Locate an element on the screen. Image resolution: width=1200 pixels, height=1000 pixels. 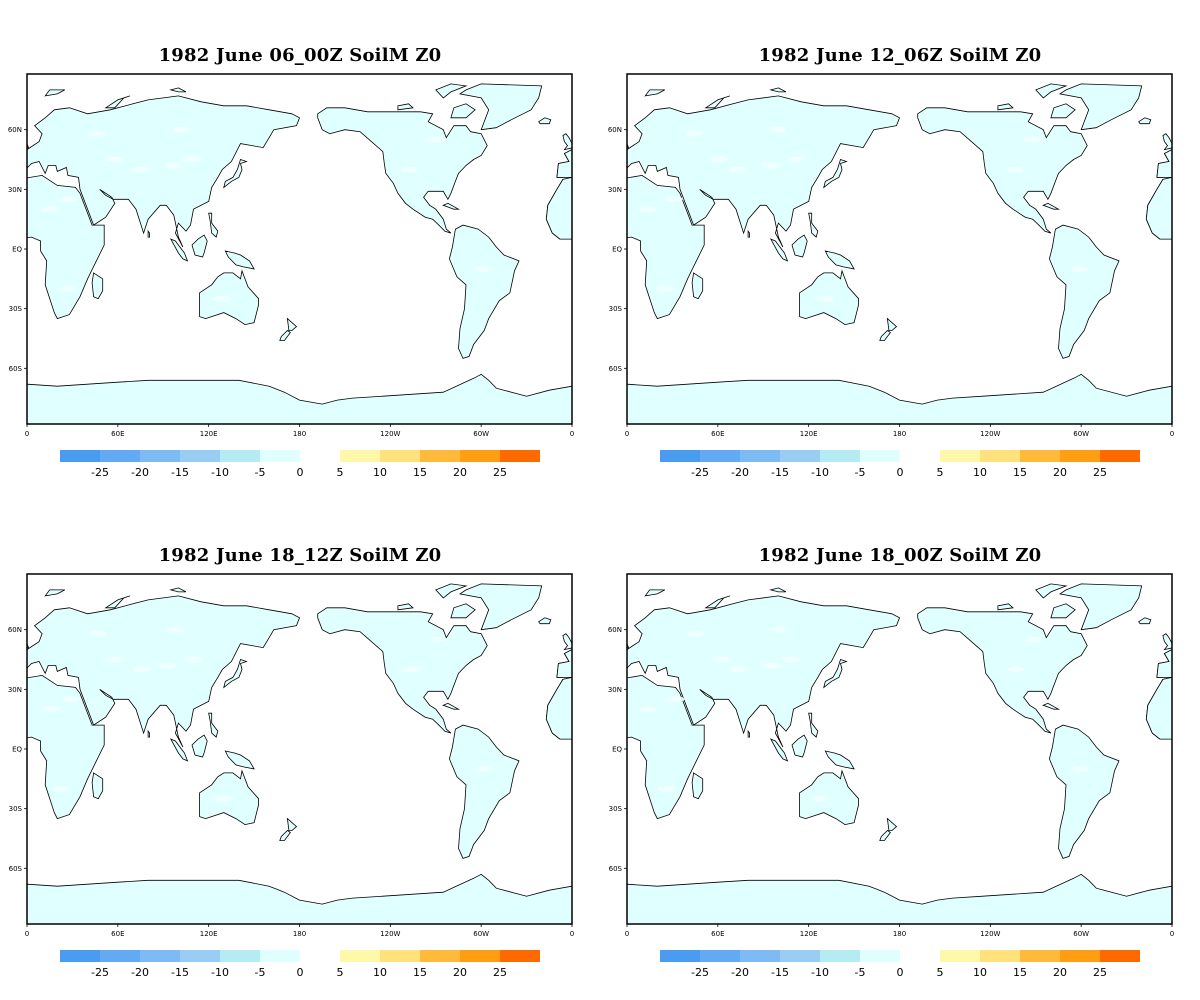
colorbar-label: 10 is located at coordinates (980, 972).